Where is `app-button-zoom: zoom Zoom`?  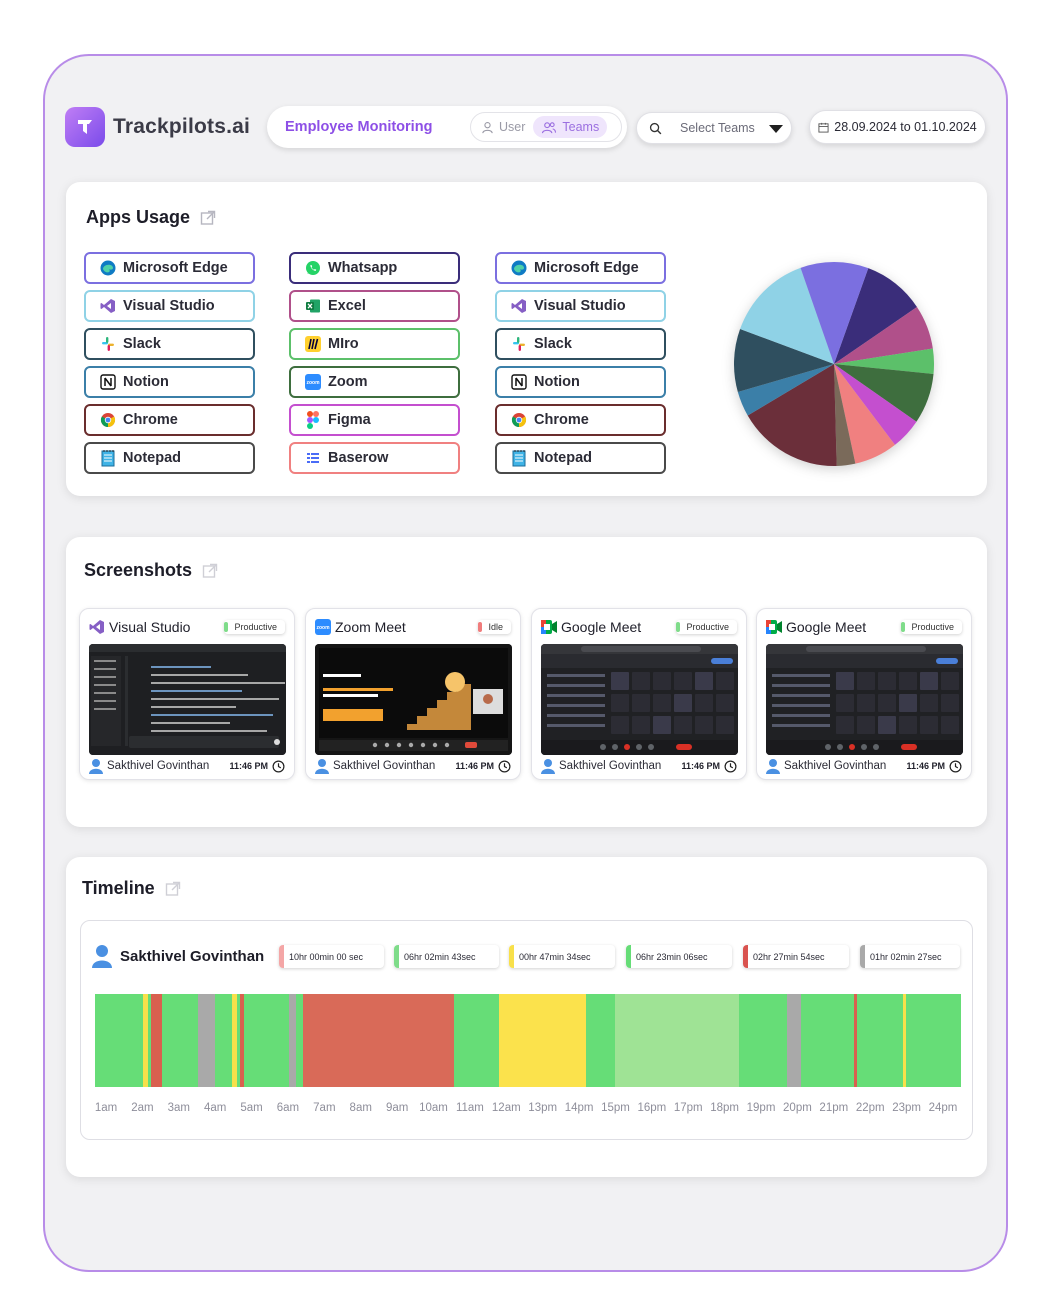
app-button-zoom: zoom Zoom is located at coordinates (374, 382).